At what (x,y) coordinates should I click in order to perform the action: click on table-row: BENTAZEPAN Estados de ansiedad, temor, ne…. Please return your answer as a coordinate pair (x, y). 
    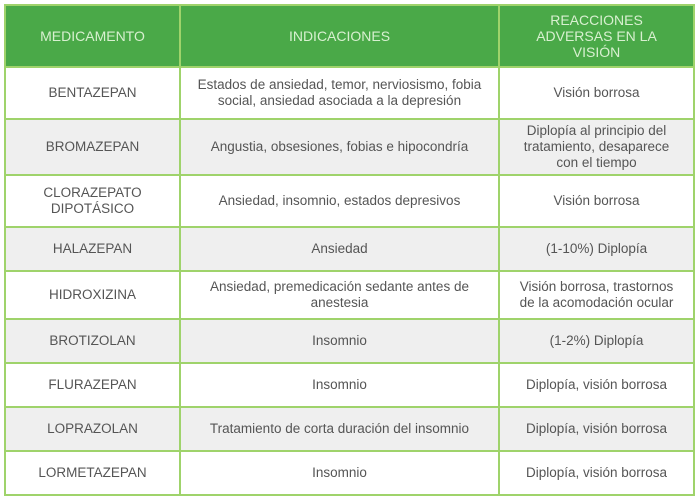
    Looking at the image, I should click on (349, 93).